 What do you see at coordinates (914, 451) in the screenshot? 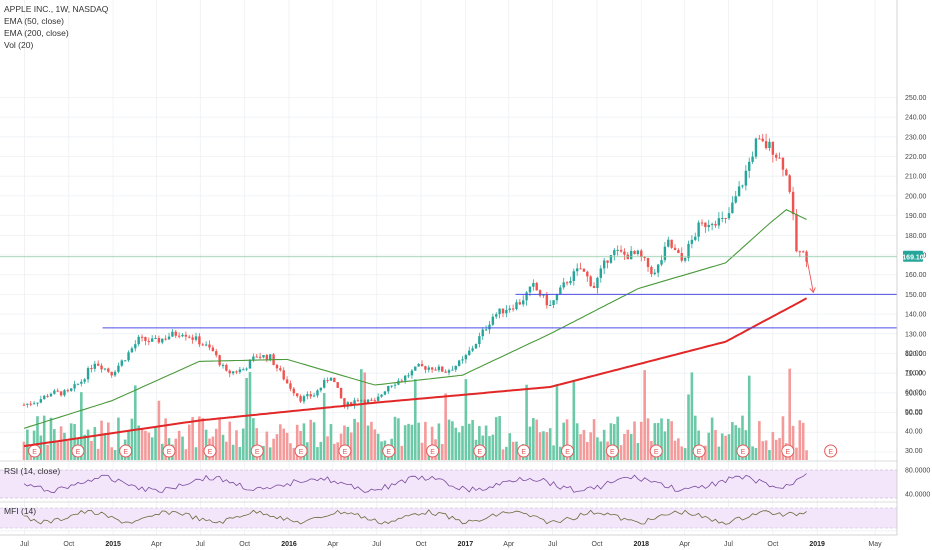
I see `volume-tick-label: 30.00` at bounding box center [914, 451].